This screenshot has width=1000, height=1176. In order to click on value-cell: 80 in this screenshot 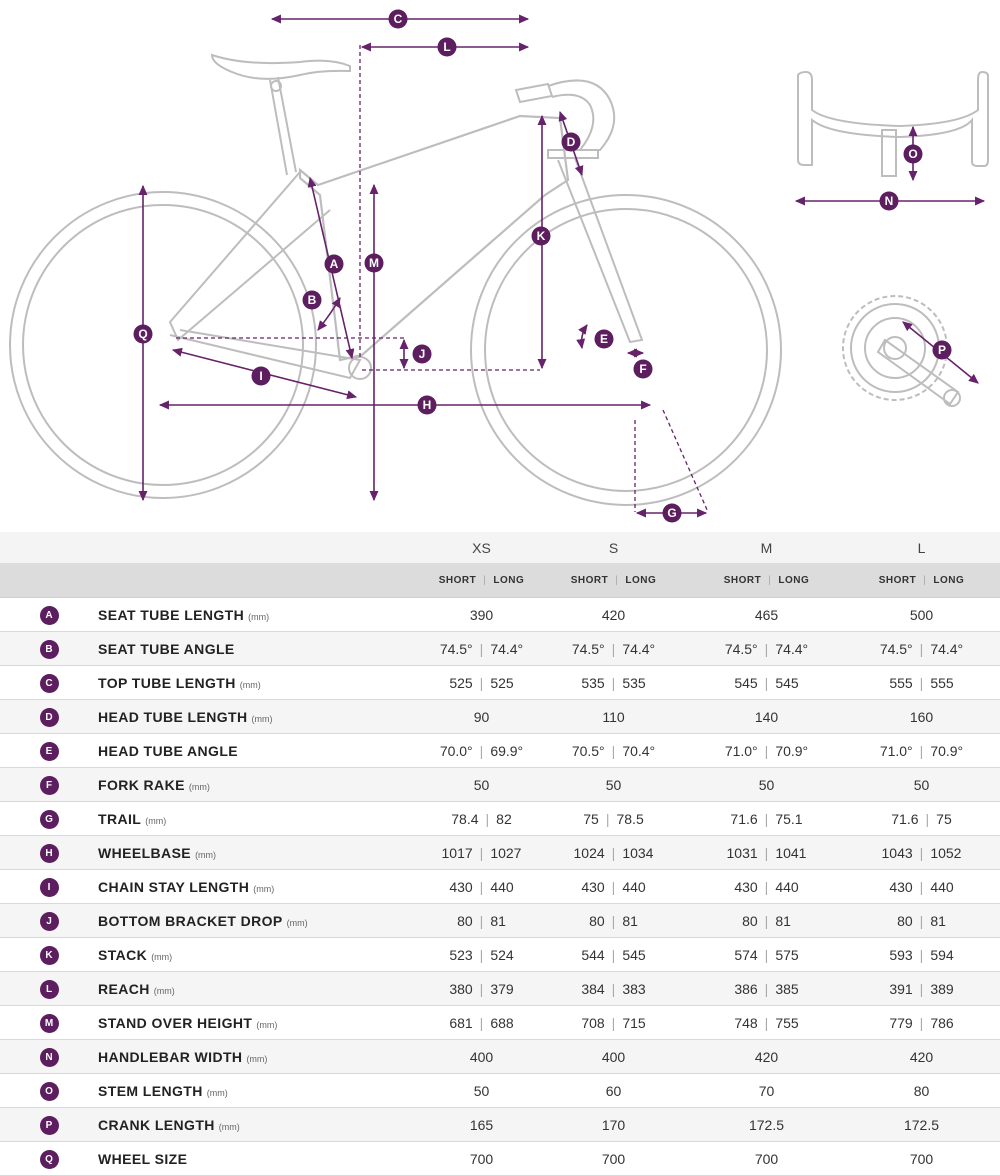, I will do `click(921, 1090)`.